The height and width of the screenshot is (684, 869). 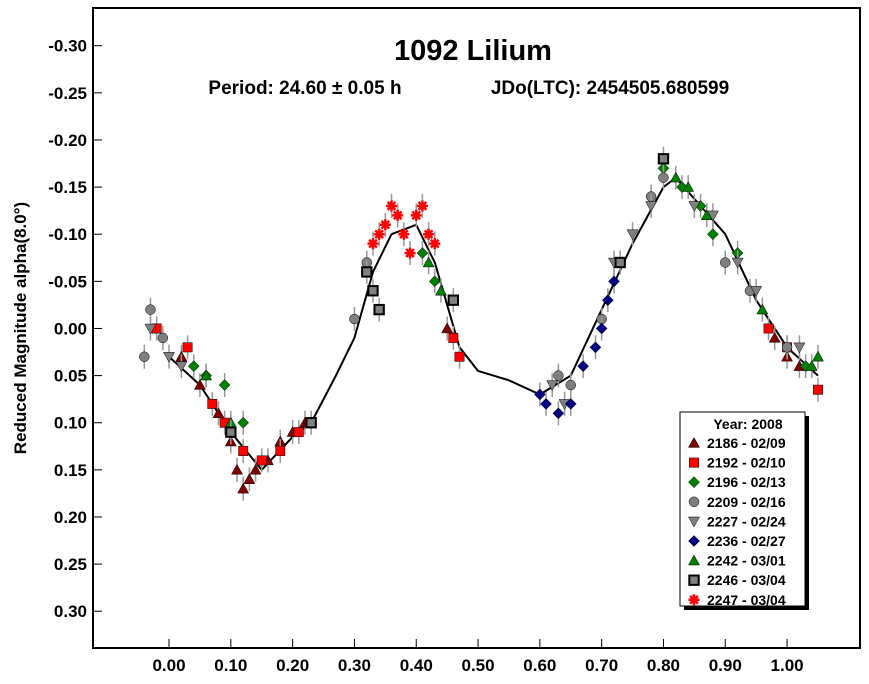 What do you see at coordinates (67, 234) in the screenshot?
I see `y-tick-label: -0.10` at bounding box center [67, 234].